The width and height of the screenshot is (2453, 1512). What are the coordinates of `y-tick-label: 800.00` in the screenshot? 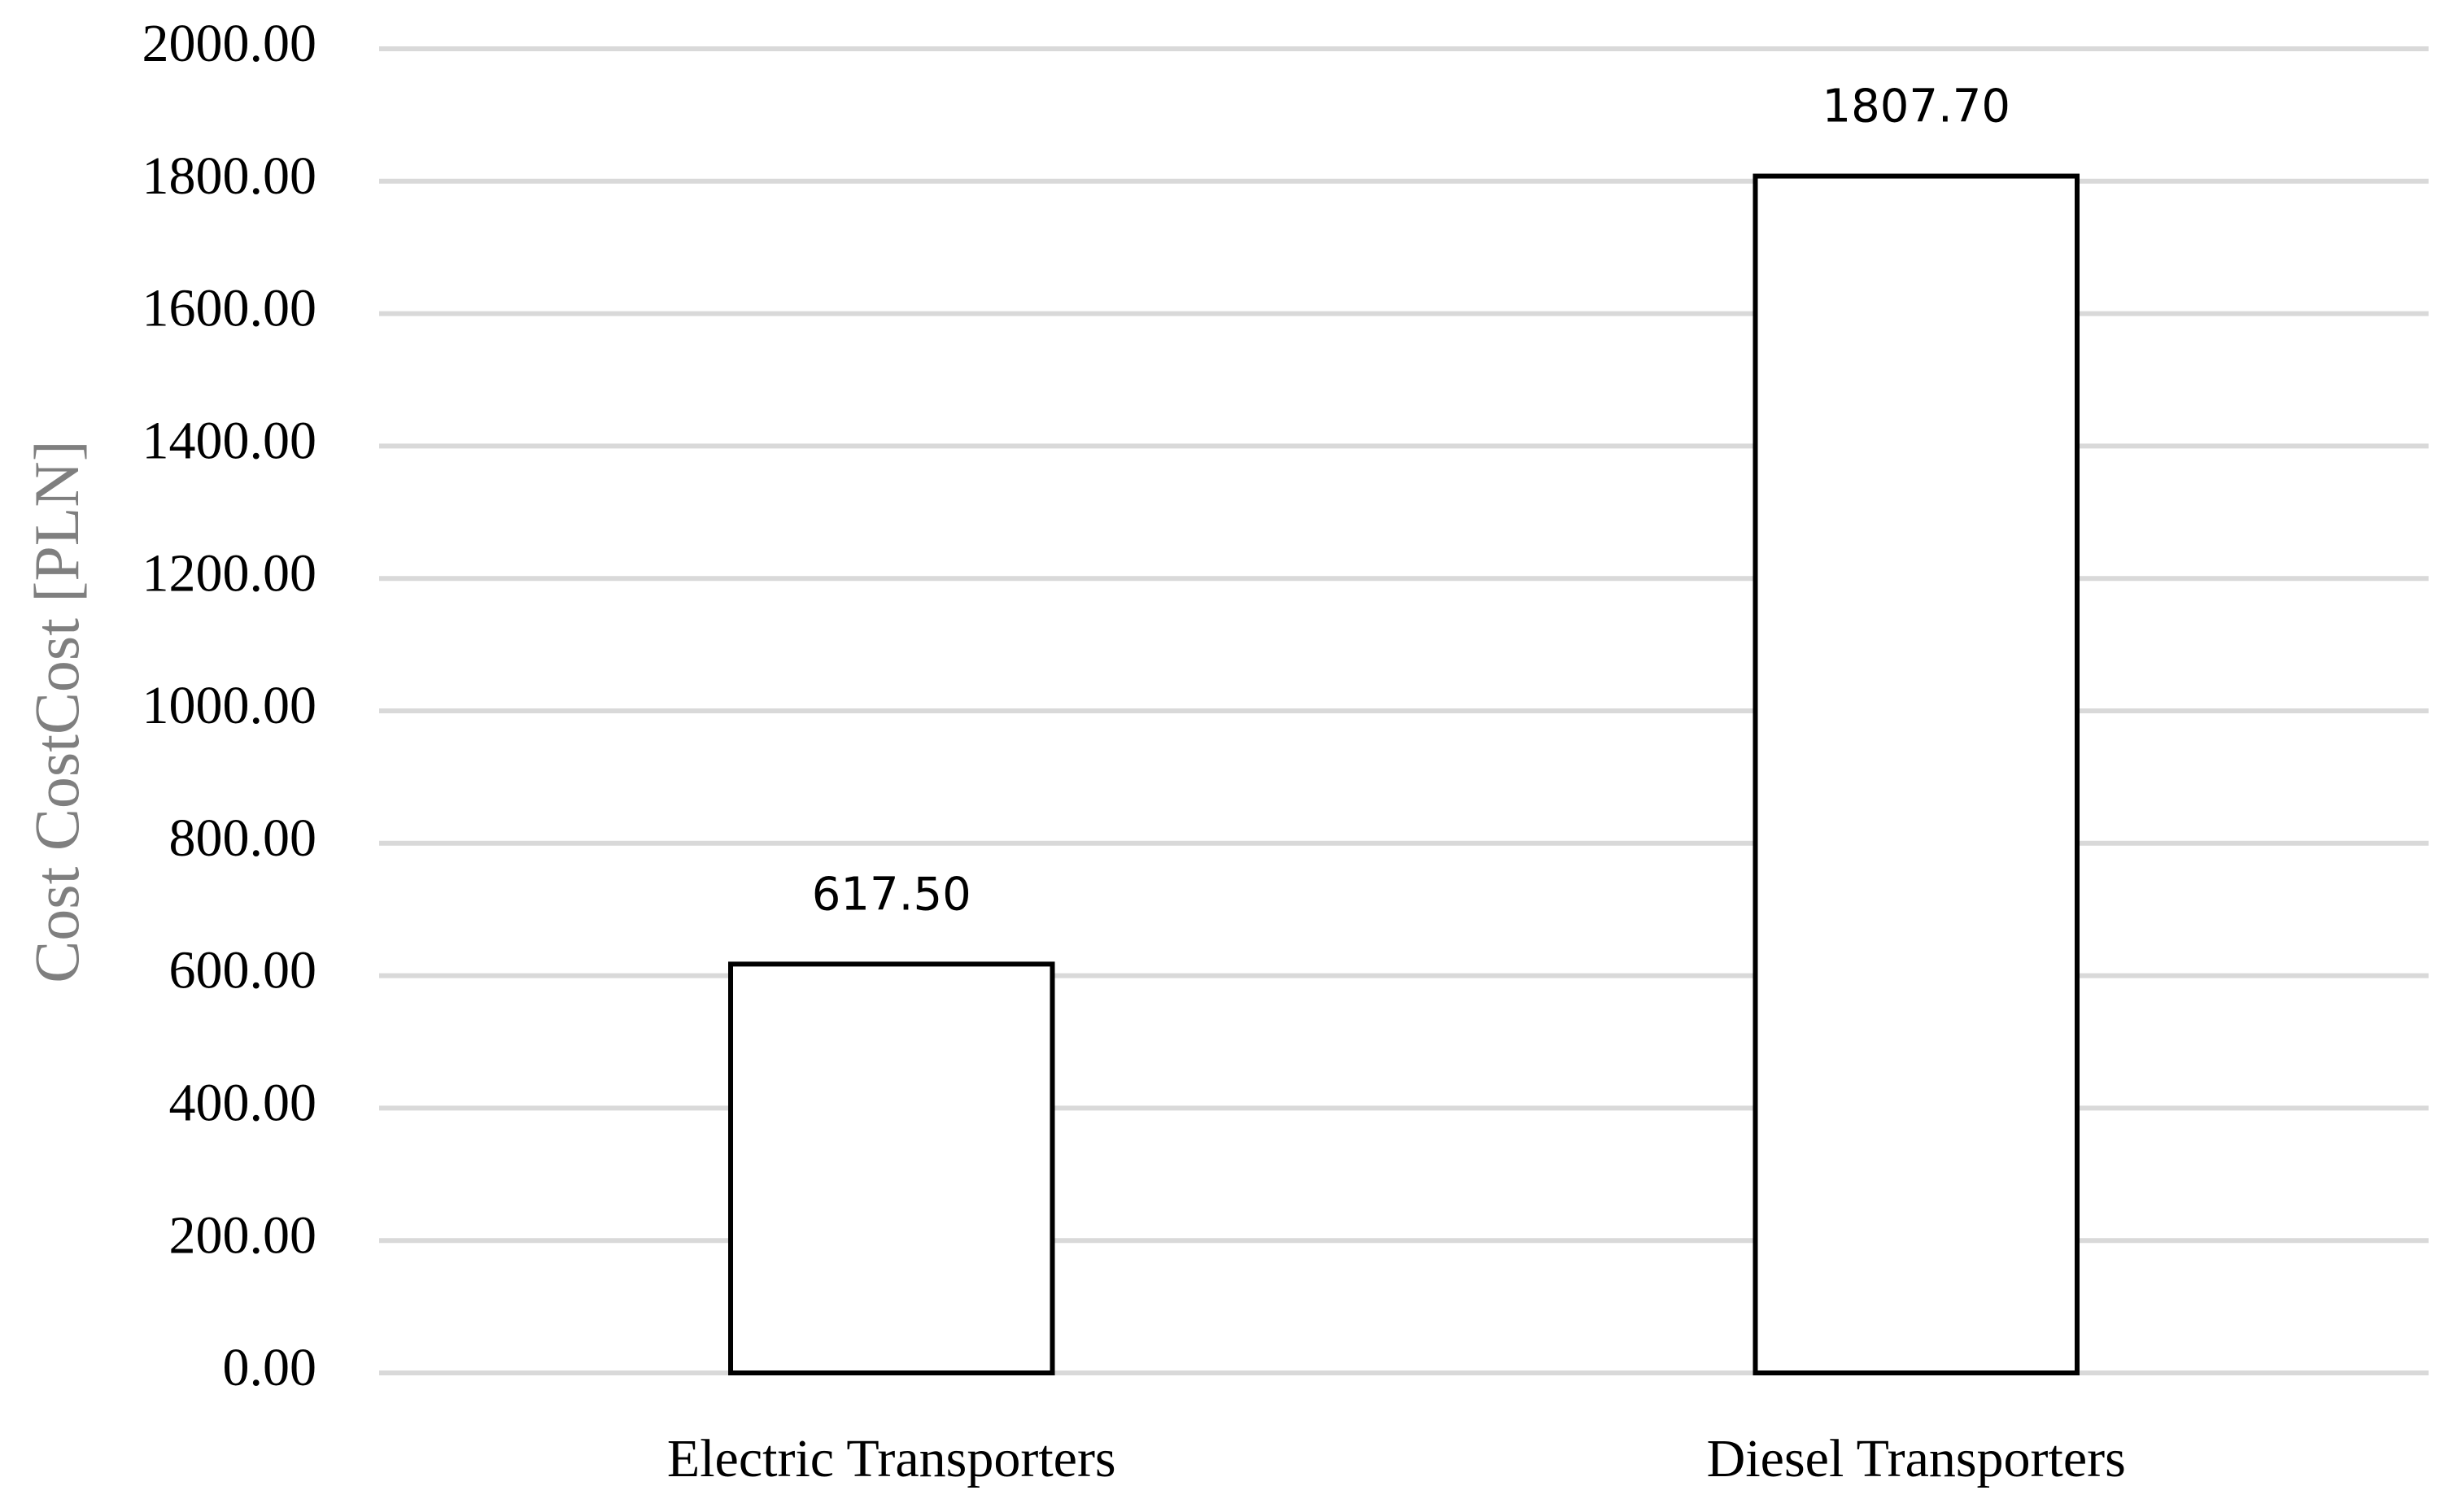 It's located at (243, 838).